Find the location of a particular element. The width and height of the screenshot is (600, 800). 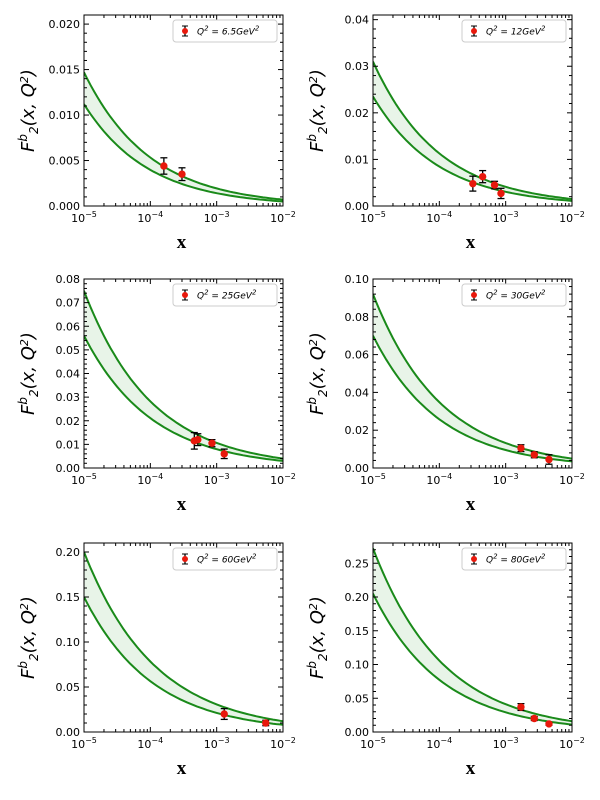

y-axis: 0.000 0.005 0.010 0.015 0.020 is located at coordinates (166, 115).